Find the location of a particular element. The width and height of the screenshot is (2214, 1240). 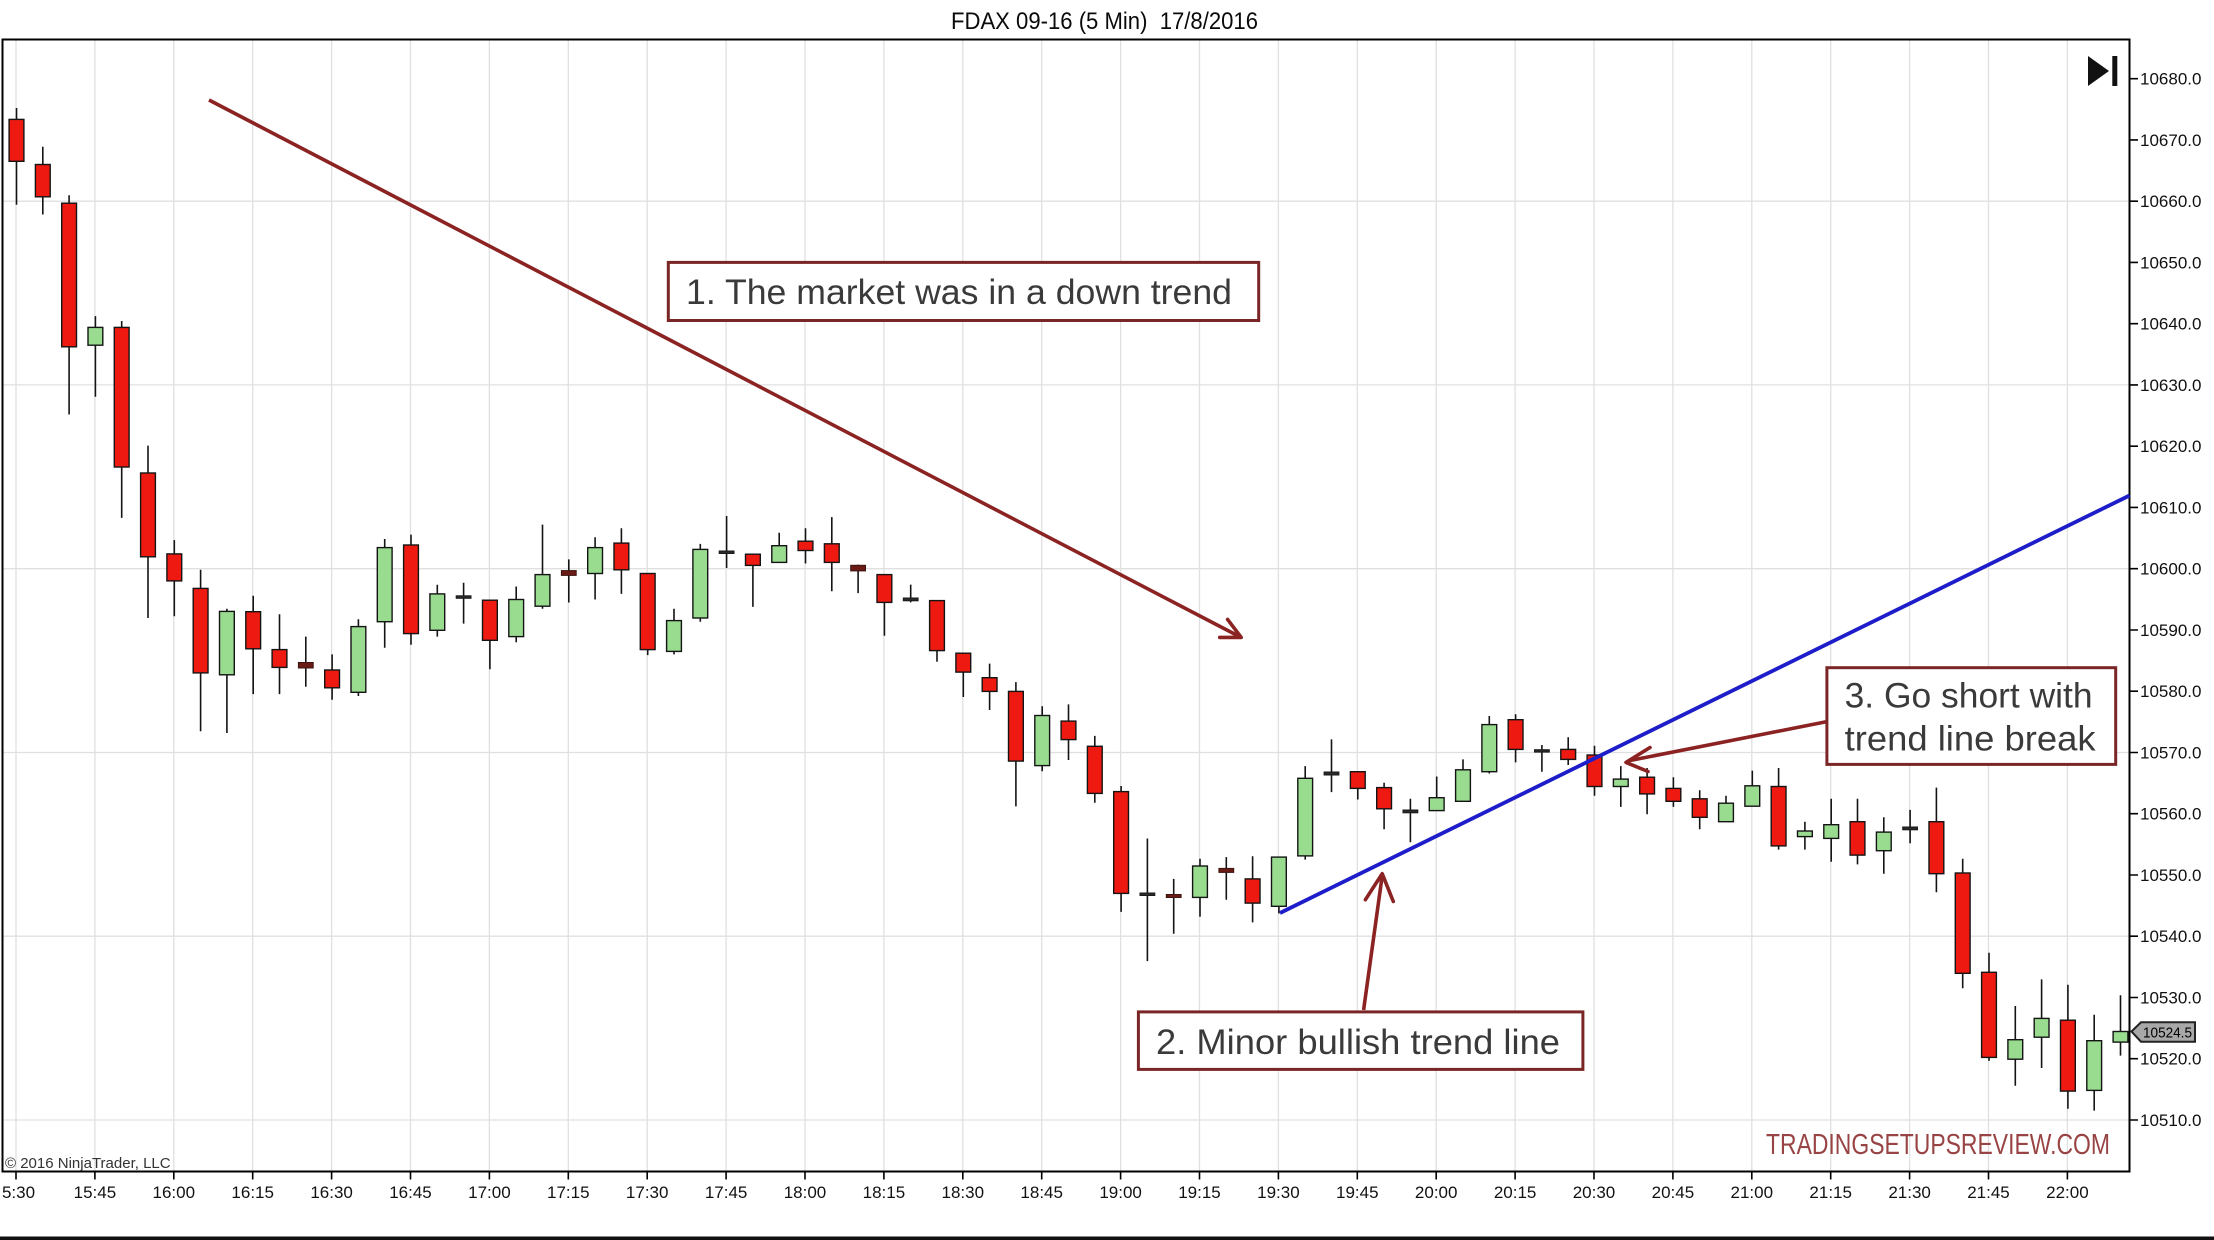

svg-text: 10570.0 is located at coordinates (2170, 753).